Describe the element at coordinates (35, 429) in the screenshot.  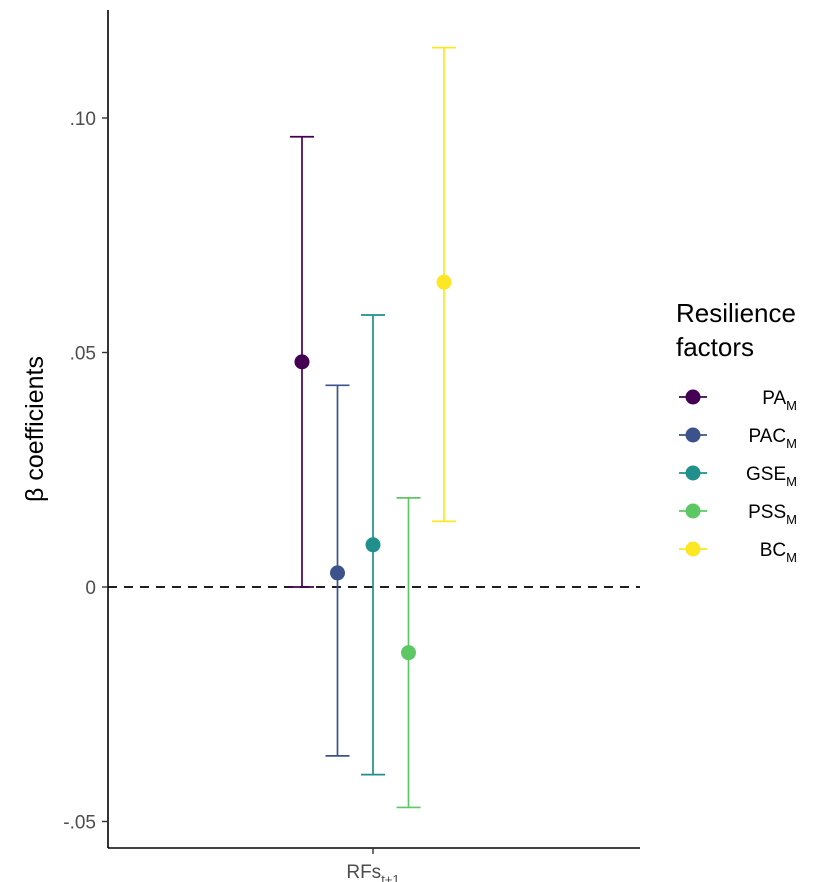
I see `y-axis-title: β coefficients` at that location.